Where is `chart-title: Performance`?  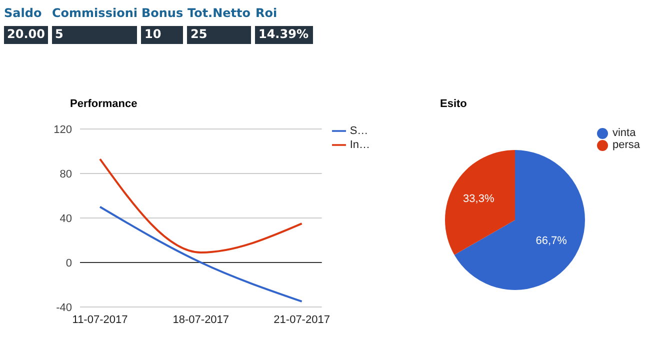 chart-title: Performance is located at coordinates (104, 104).